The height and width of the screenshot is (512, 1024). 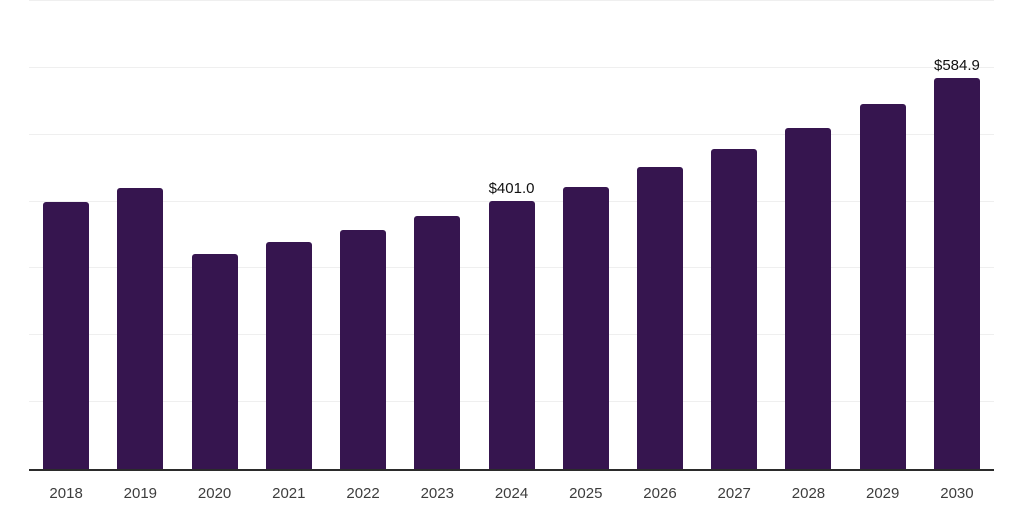 I want to click on bar-cell-2030: $584.9, so click(x=957, y=235).